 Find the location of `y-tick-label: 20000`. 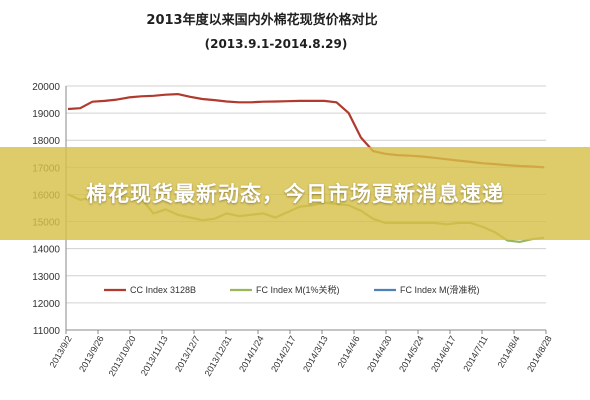

y-tick-label: 20000 is located at coordinates (46, 87).